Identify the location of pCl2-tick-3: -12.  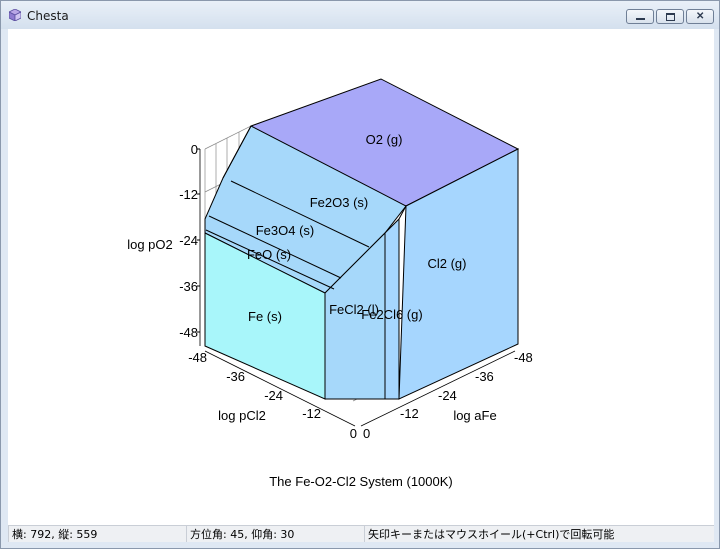
(311, 413).